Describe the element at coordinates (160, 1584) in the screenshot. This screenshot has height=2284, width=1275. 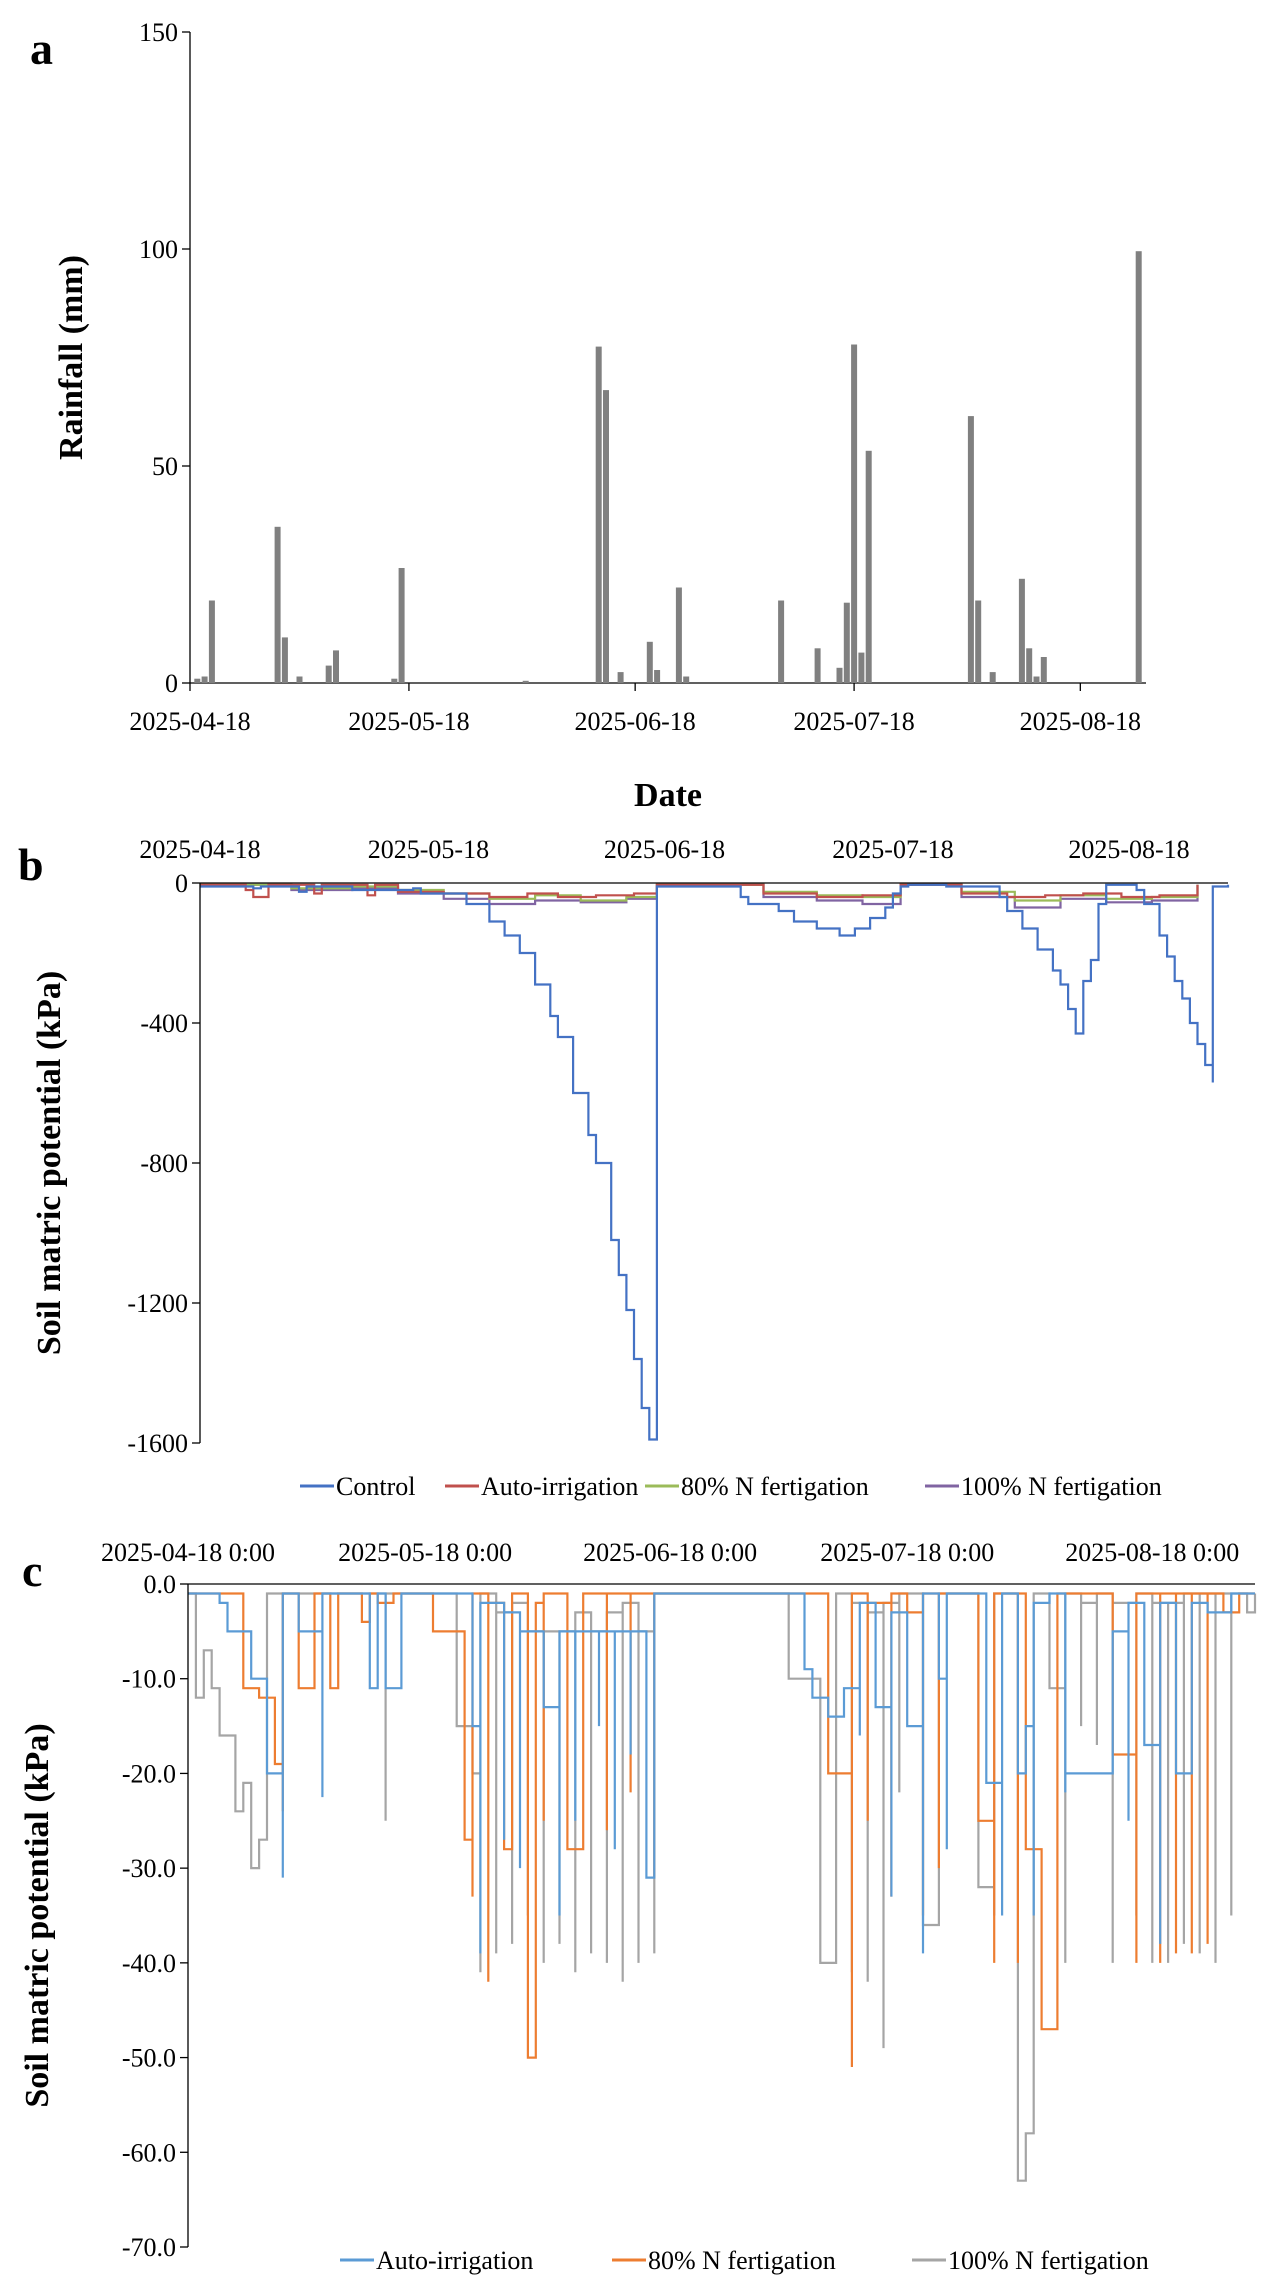
I see `y-tick-label: 0.0` at that location.